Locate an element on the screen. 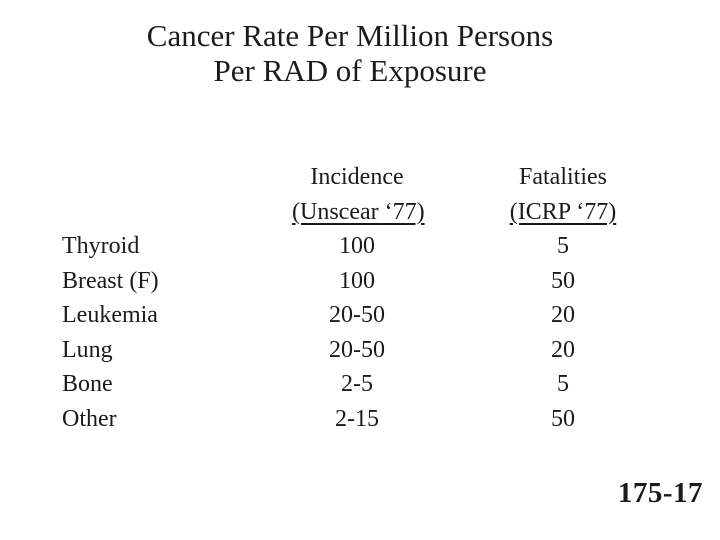  row-label-bone: Bone is located at coordinates (87, 384).